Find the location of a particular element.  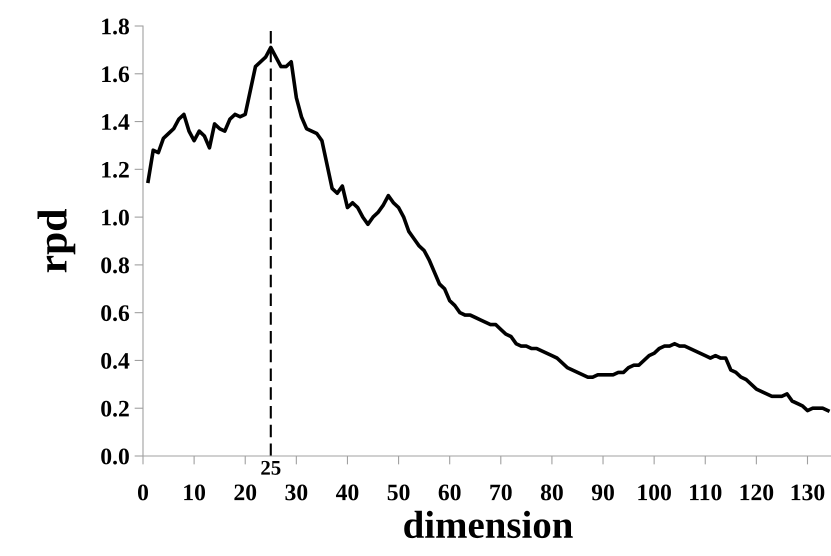

y-tick-label: 1.6 is located at coordinates (116, 74).